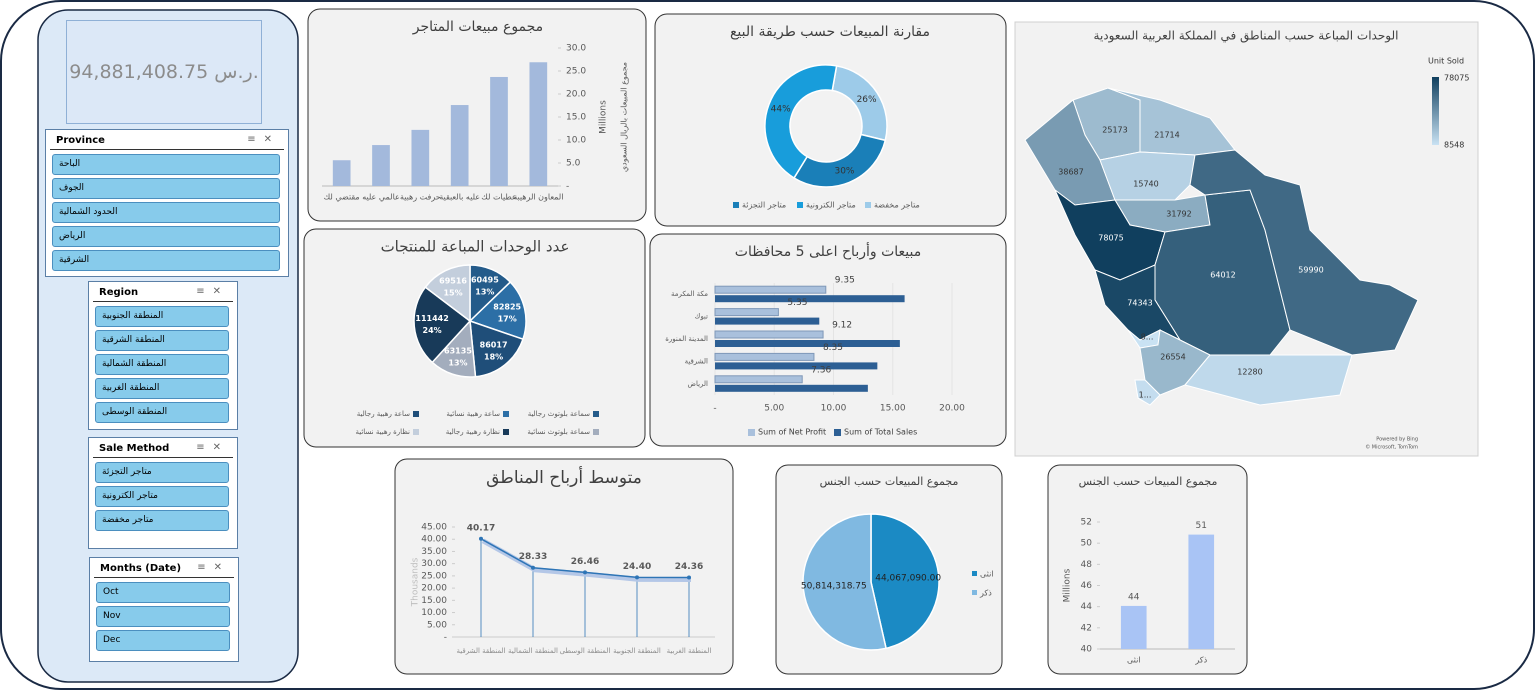 This screenshot has width=1536, height=691. What do you see at coordinates (162, 472) in the screenshot?
I see `slicer-item: متاجر التجزئة` at bounding box center [162, 472].